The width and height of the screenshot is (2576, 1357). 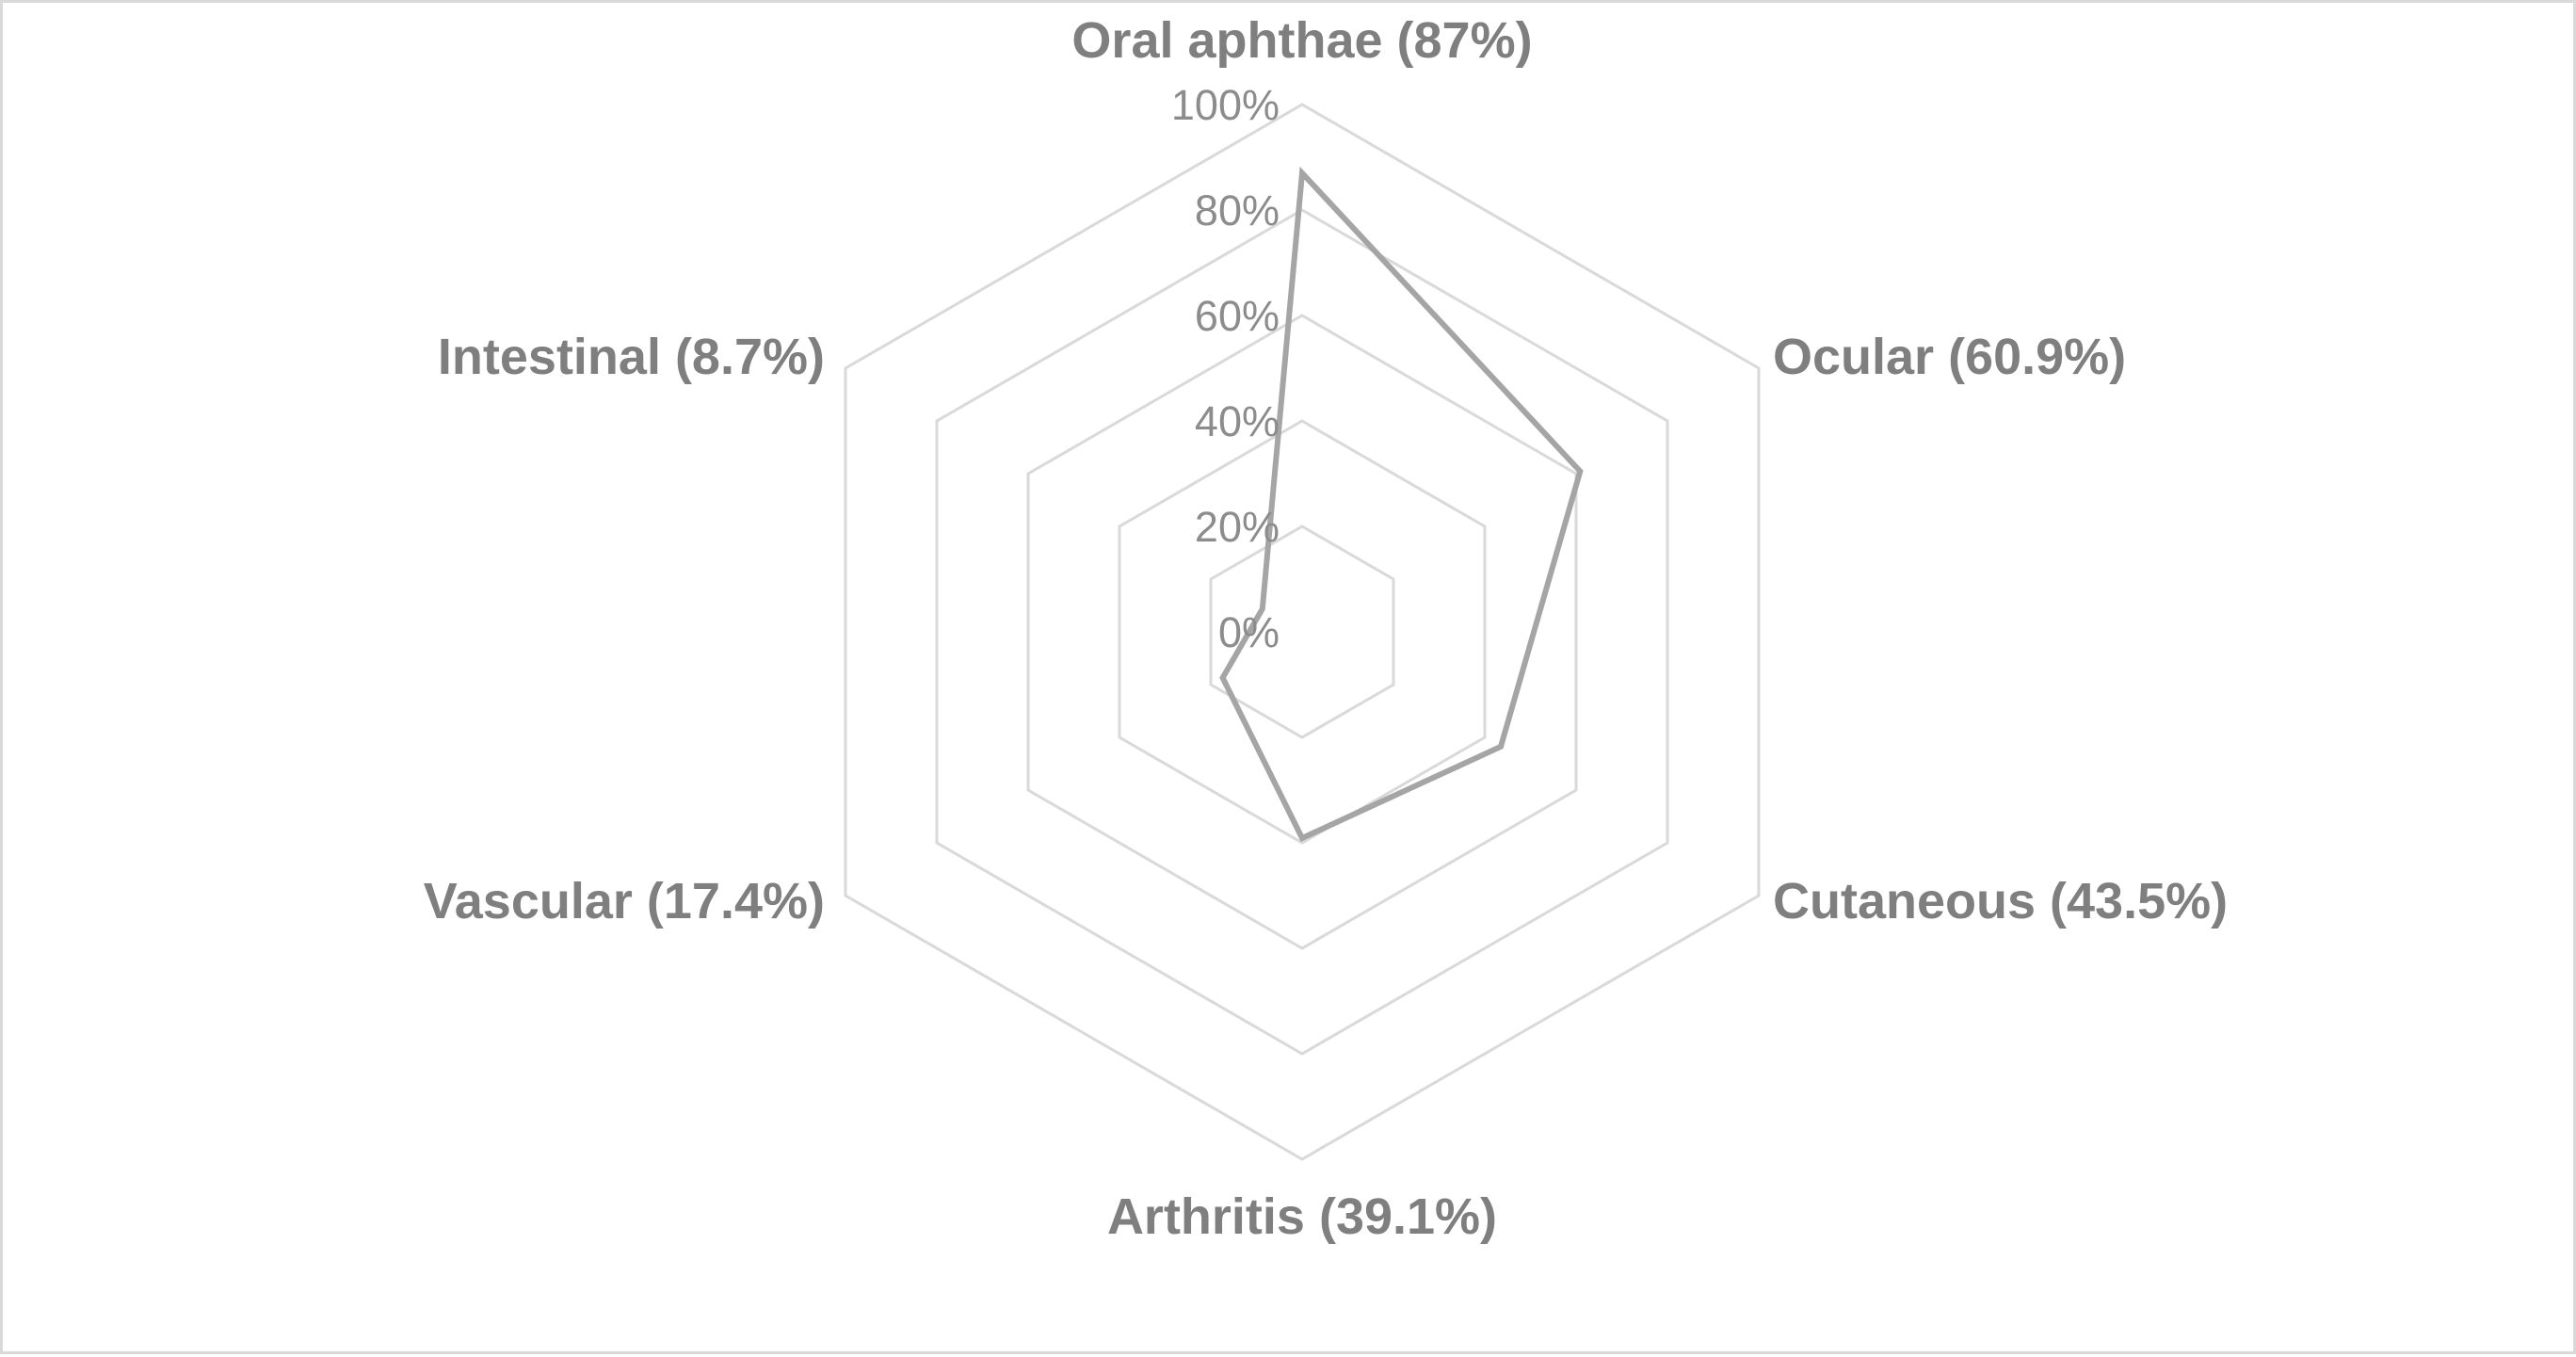 What do you see at coordinates (1237, 421) in the screenshot?
I see `tick-label-40: 40%` at bounding box center [1237, 421].